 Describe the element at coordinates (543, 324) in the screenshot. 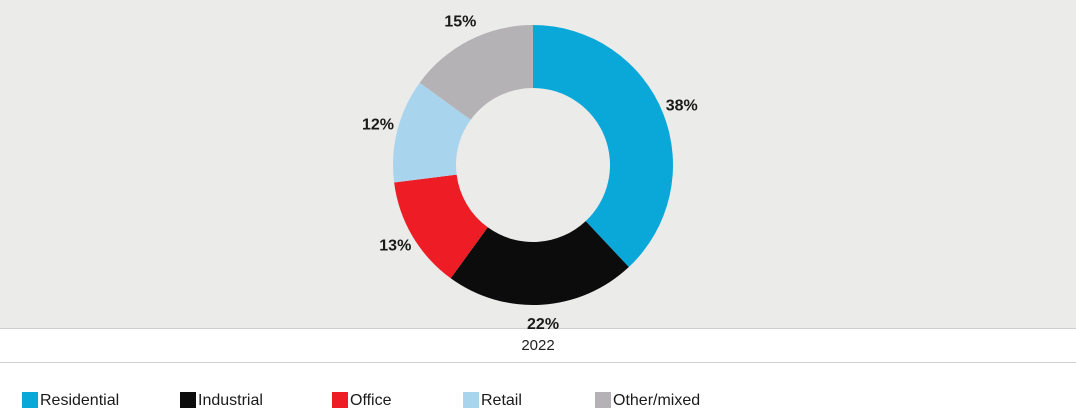

I see `data-label: 22%` at that location.